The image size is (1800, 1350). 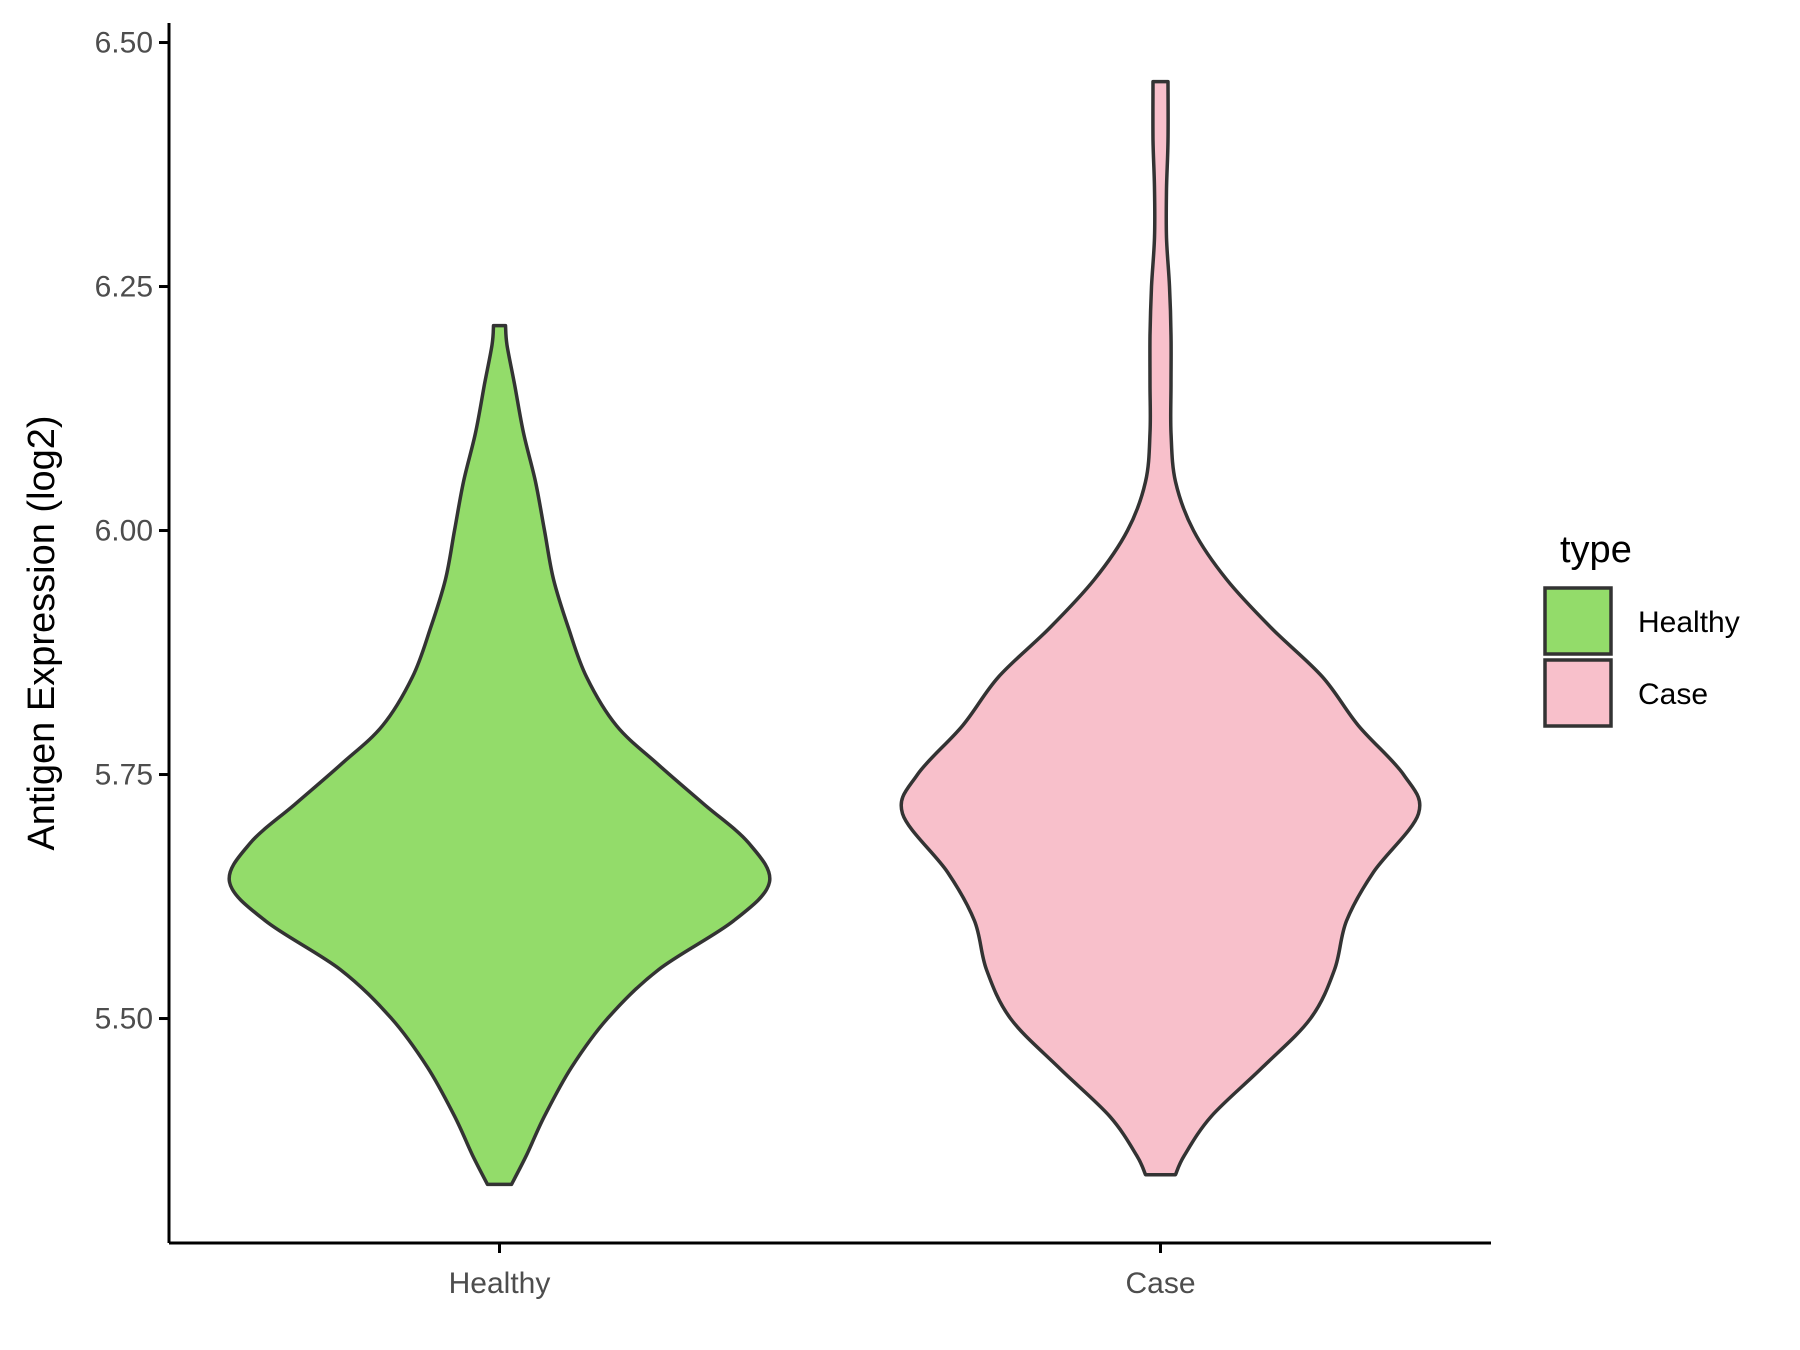 I want to click on legend-key-healthy, so click(x=1578, y=621).